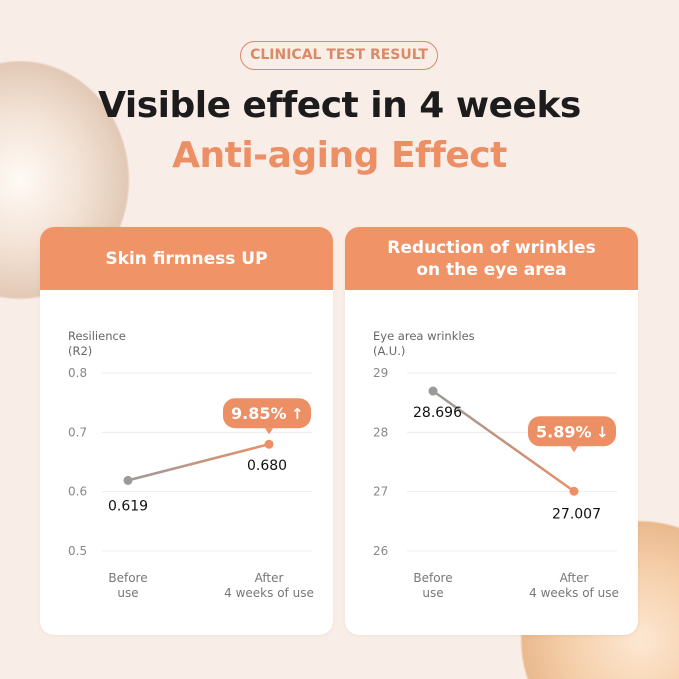  Describe the element at coordinates (77, 551) in the screenshot. I see `y-tick-label: 0.5` at that location.